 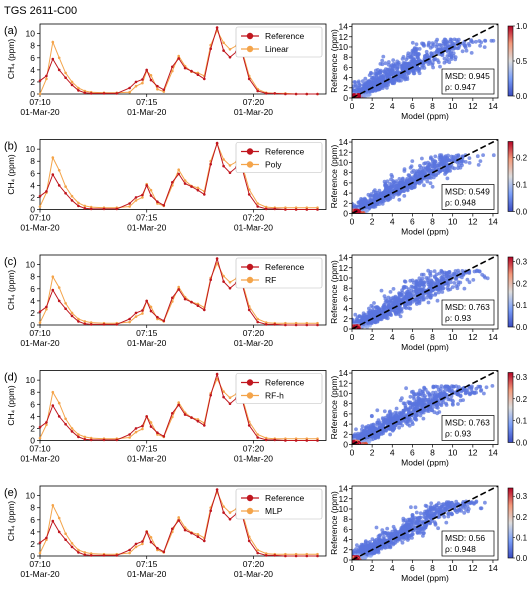 What do you see at coordinates (493, 337) in the screenshot?
I see `scatter-x-tick-label: 14` at bounding box center [493, 337].